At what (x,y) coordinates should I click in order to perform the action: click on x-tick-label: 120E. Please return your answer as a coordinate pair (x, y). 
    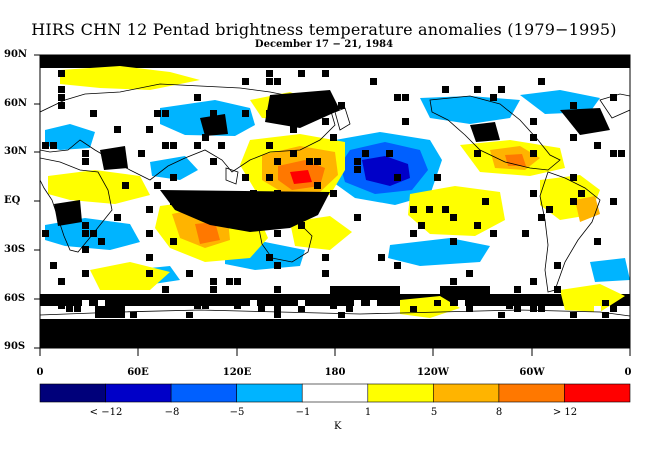
    Looking at the image, I should click on (237, 372).